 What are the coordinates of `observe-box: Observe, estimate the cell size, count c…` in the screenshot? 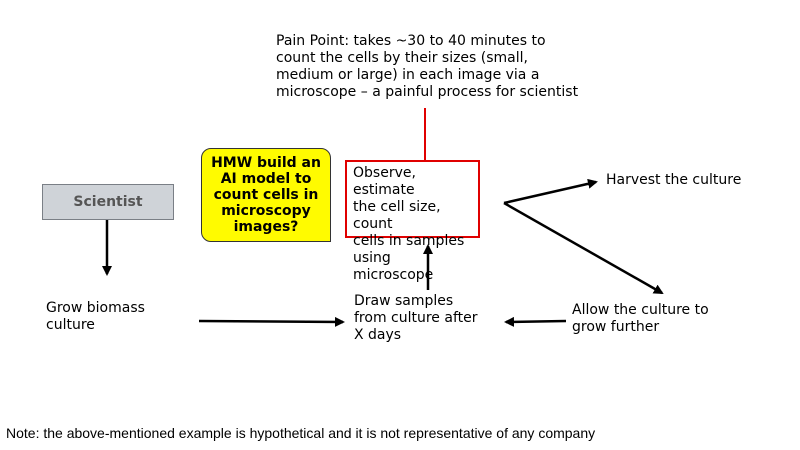 It's located at (412, 221).